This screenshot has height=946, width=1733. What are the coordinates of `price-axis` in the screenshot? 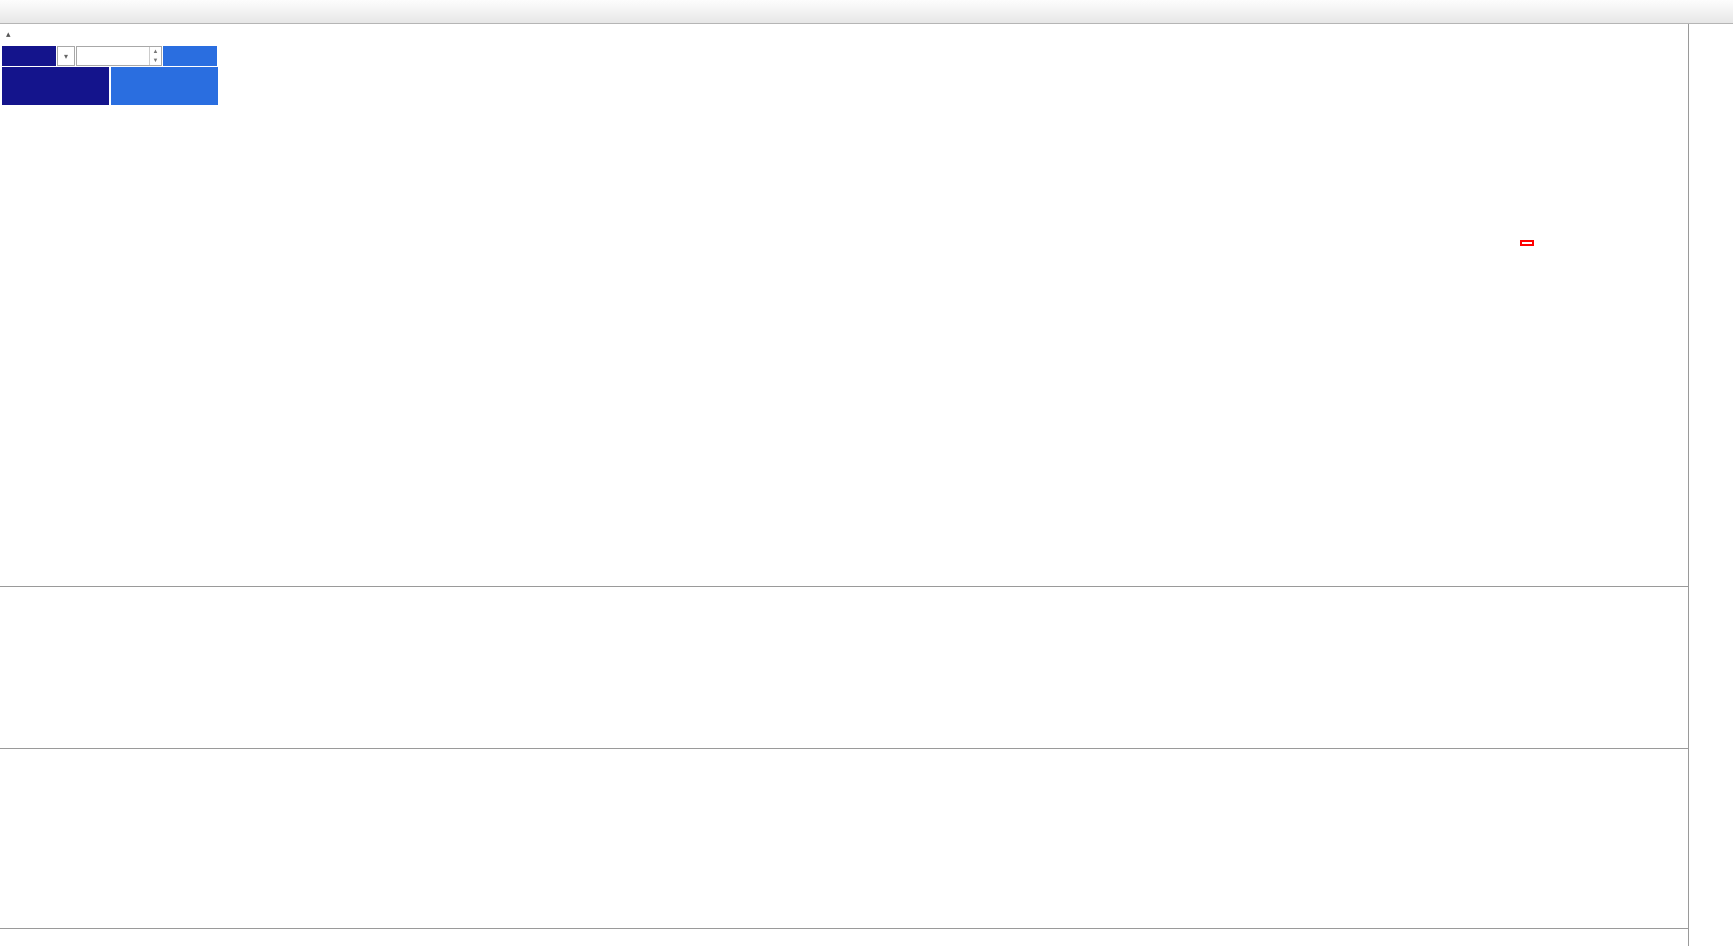 It's located at (1710, 485).